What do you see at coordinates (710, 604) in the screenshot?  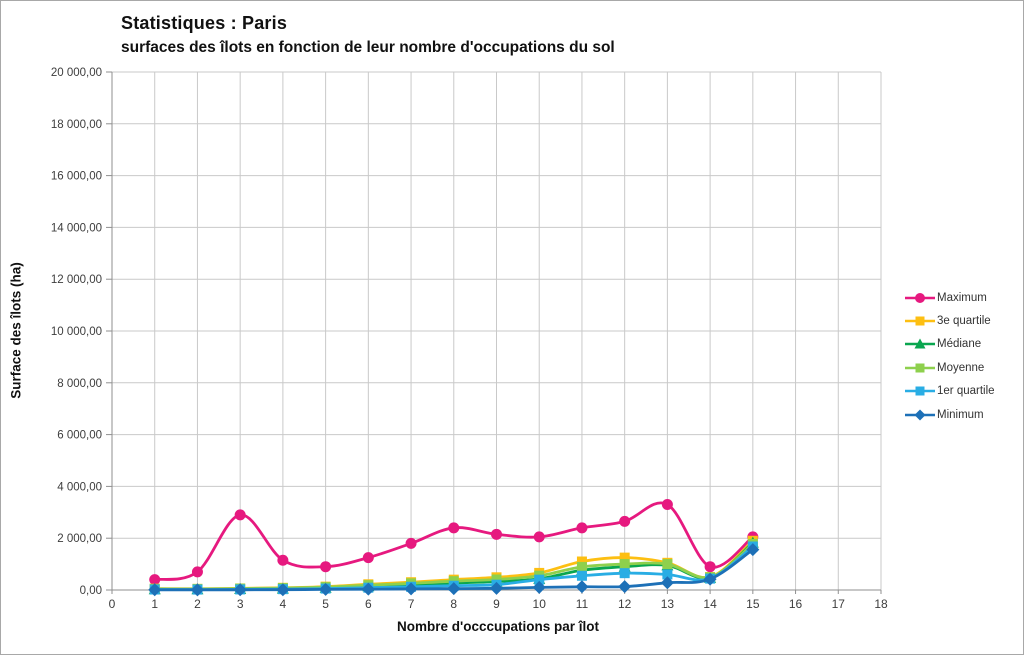 I see `x-tick-label: 14` at bounding box center [710, 604].